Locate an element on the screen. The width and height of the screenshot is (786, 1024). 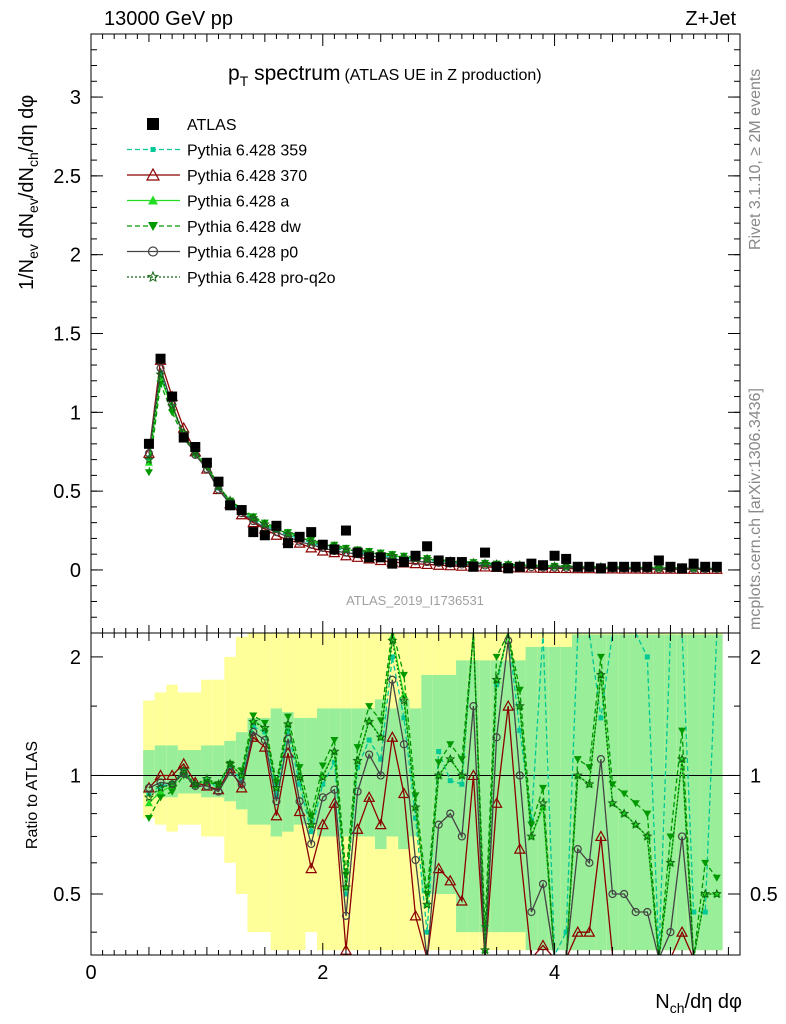
legend-label: Pythia 6.428 p0 is located at coordinates (242, 253).